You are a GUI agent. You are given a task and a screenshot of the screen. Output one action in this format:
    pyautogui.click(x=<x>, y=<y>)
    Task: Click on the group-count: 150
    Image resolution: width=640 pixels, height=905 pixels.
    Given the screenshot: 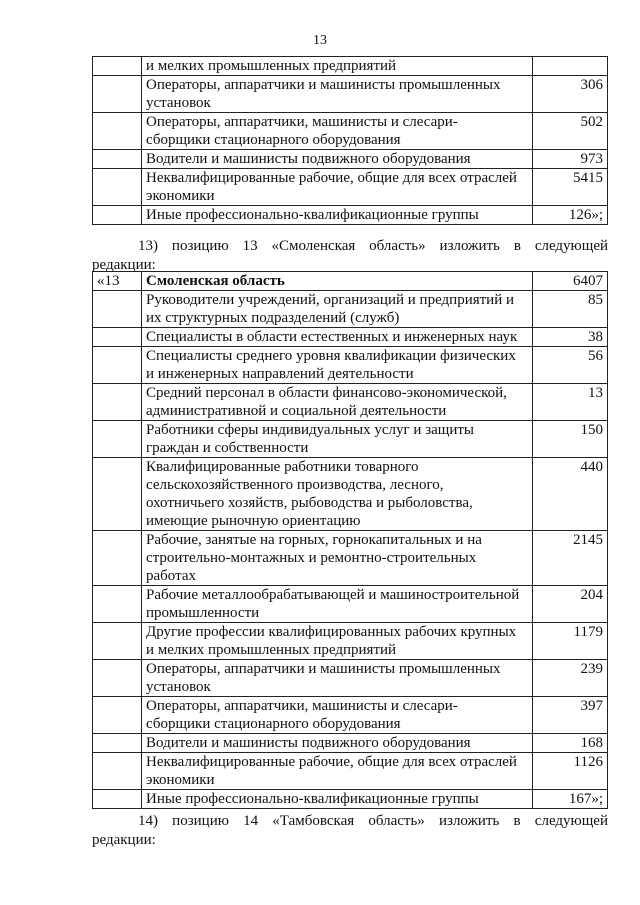 What is the action you would take?
    pyautogui.click(x=570, y=439)
    